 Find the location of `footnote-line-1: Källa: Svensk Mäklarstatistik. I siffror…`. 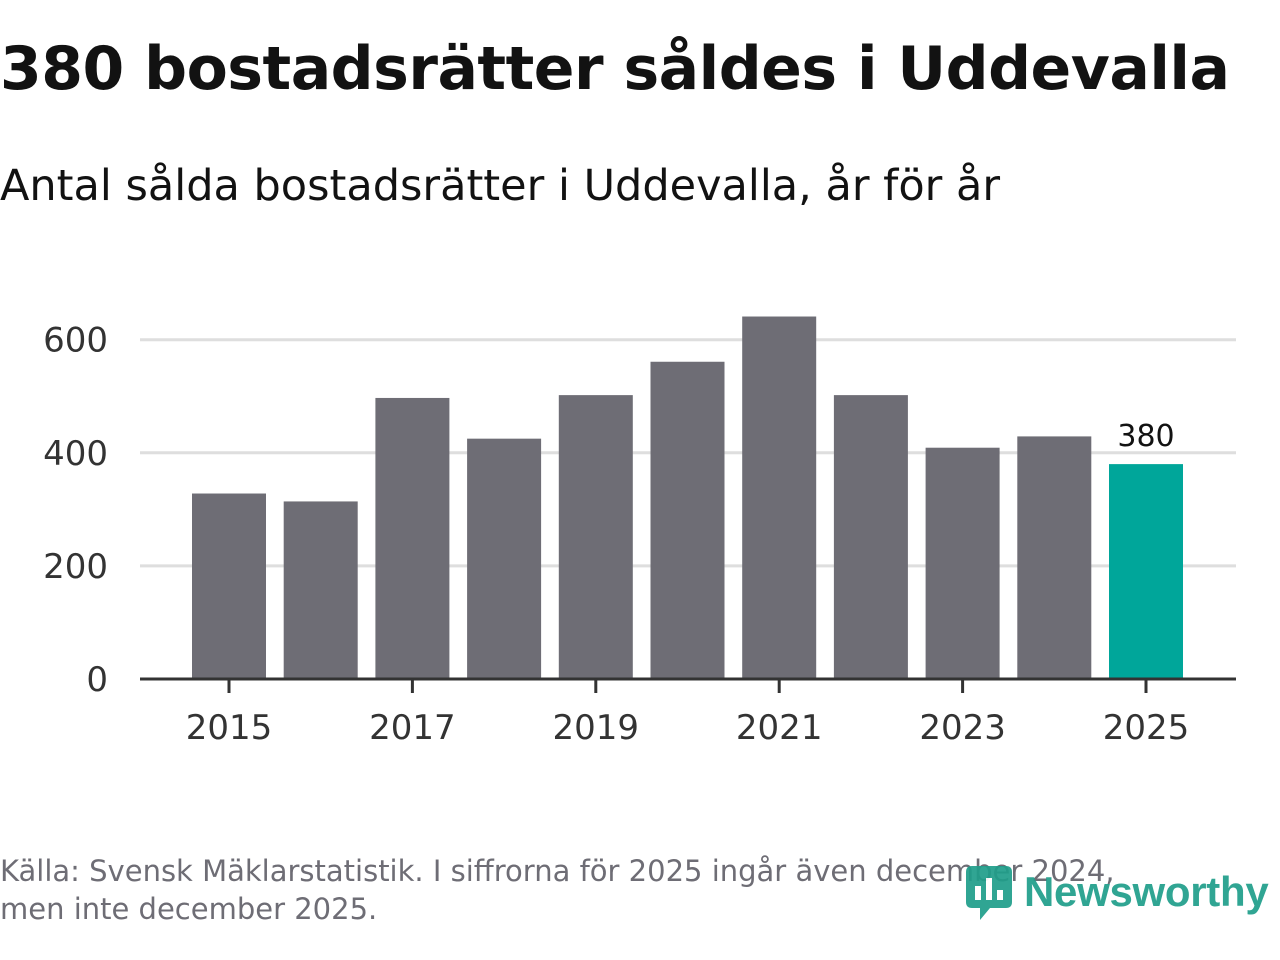

footnote-line-1: Källa: Svensk Mäklarstatistik. I siffror… is located at coordinates (557, 871).